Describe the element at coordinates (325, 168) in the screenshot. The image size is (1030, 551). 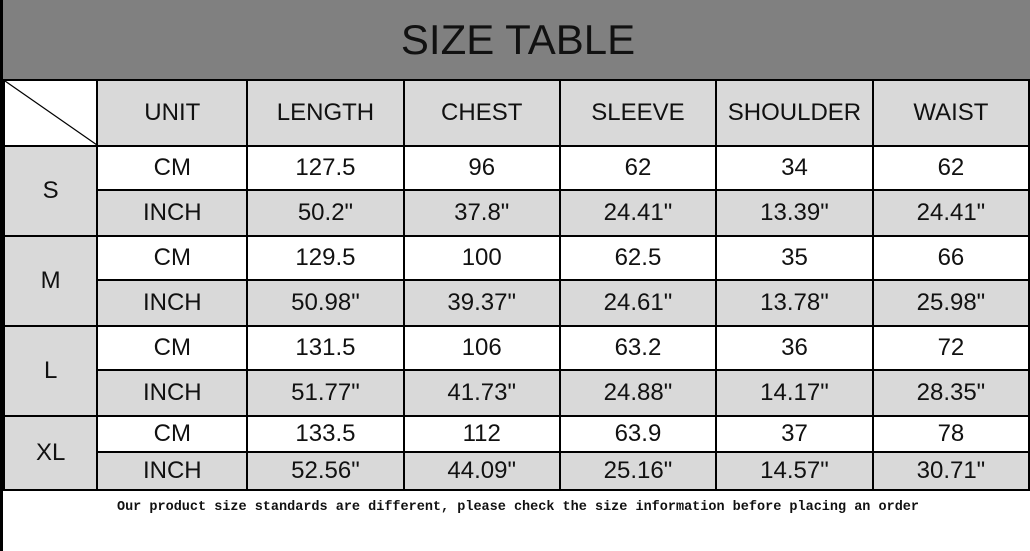
I see `value-cell: 127.5` at that location.